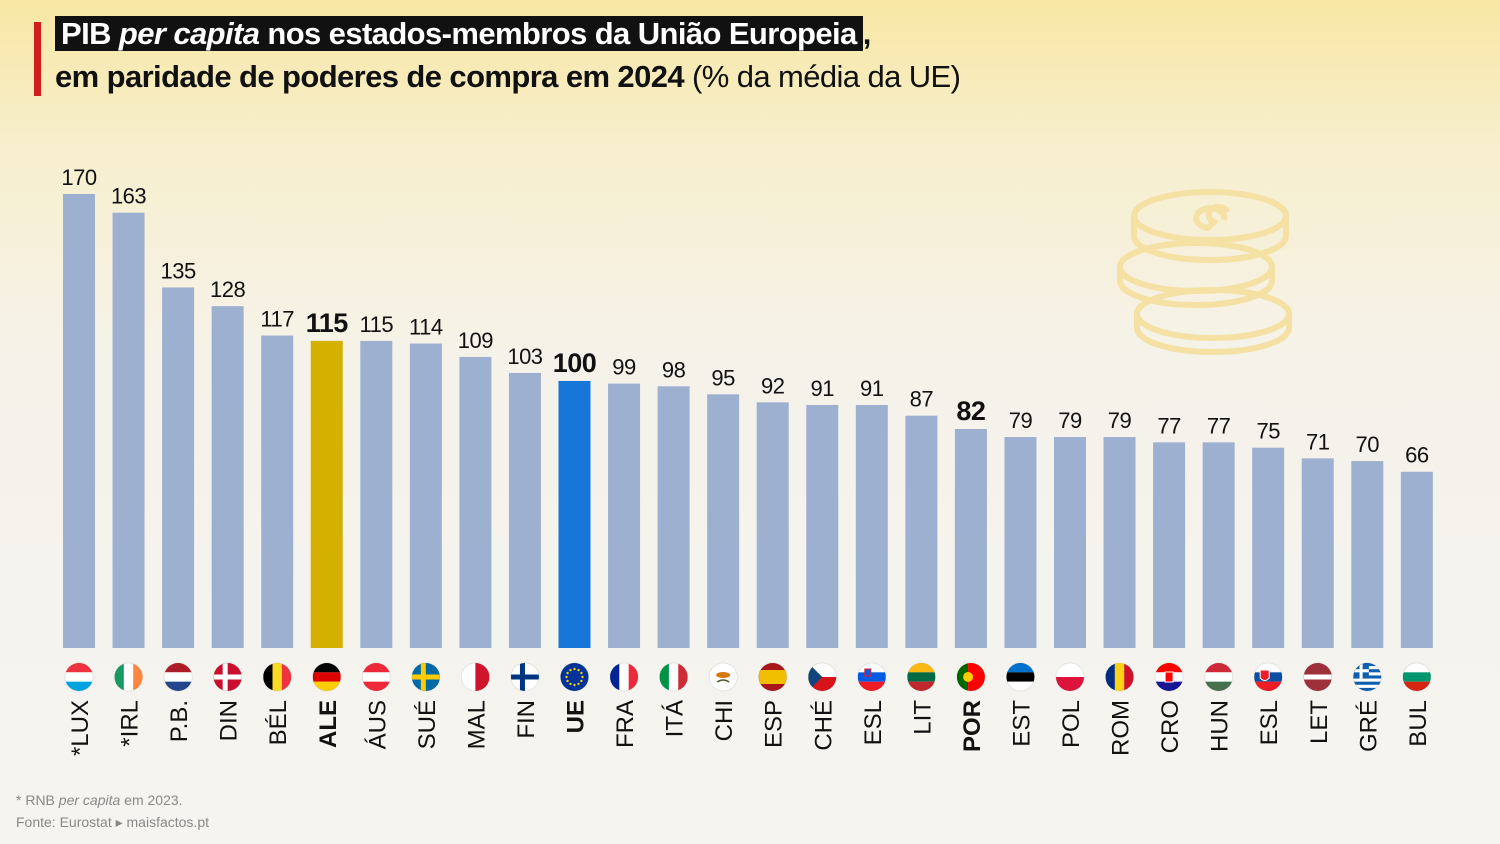 The width and height of the screenshot is (1500, 844). Describe the element at coordinates (426, 327) in the screenshot. I see `value-label-SUÉ: 114` at that location.